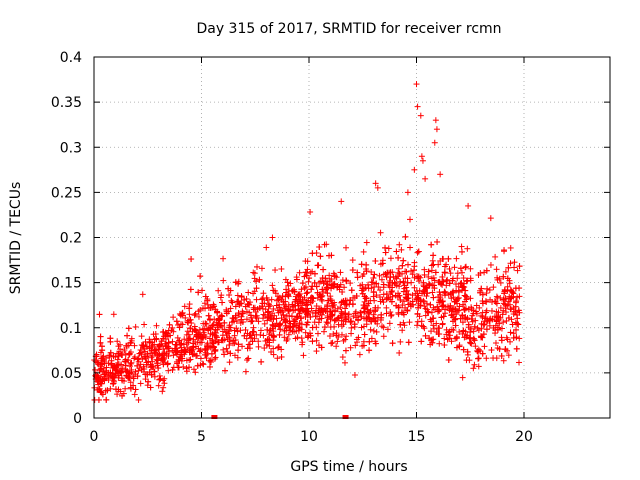  What do you see at coordinates (348, 467) in the screenshot?
I see `x-axis-label: GPS time / hours` at bounding box center [348, 467].